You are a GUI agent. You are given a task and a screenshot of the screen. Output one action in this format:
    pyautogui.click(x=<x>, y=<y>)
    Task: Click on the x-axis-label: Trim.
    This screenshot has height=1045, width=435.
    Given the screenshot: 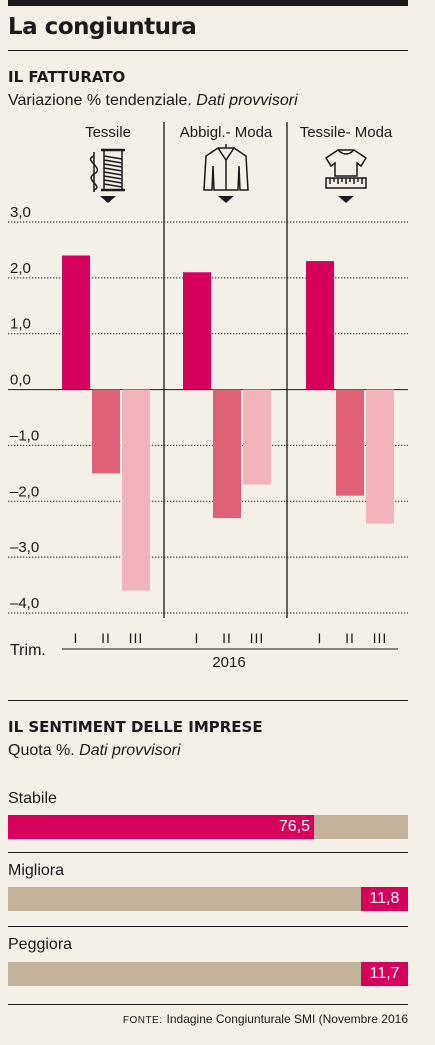 What is the action you would take?
    pyautogui.click(x=28, y=650)
    